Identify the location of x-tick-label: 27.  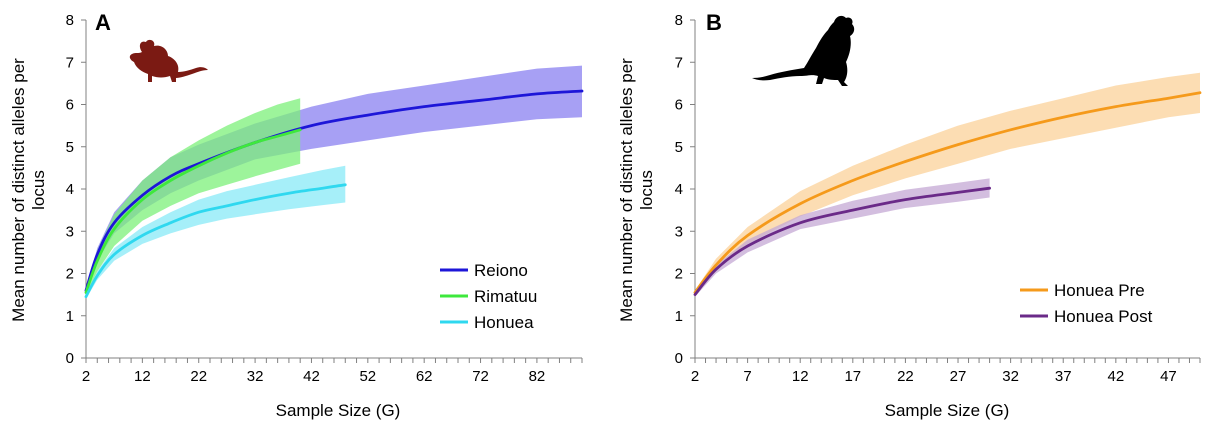
(958, 376).